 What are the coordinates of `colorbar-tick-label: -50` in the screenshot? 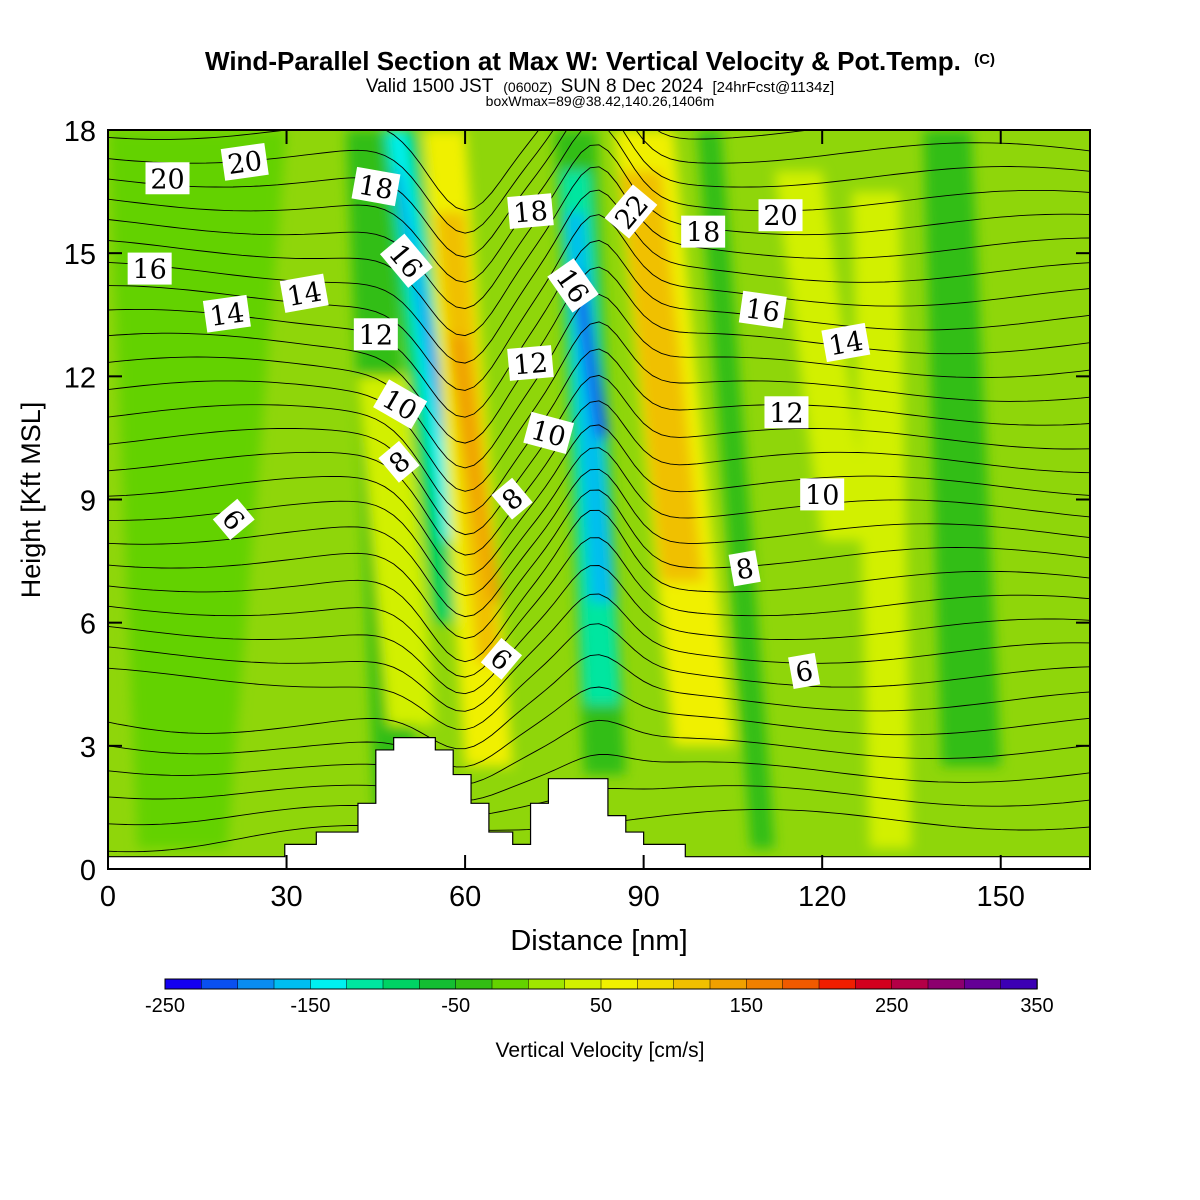 It's located at (455, 1006).